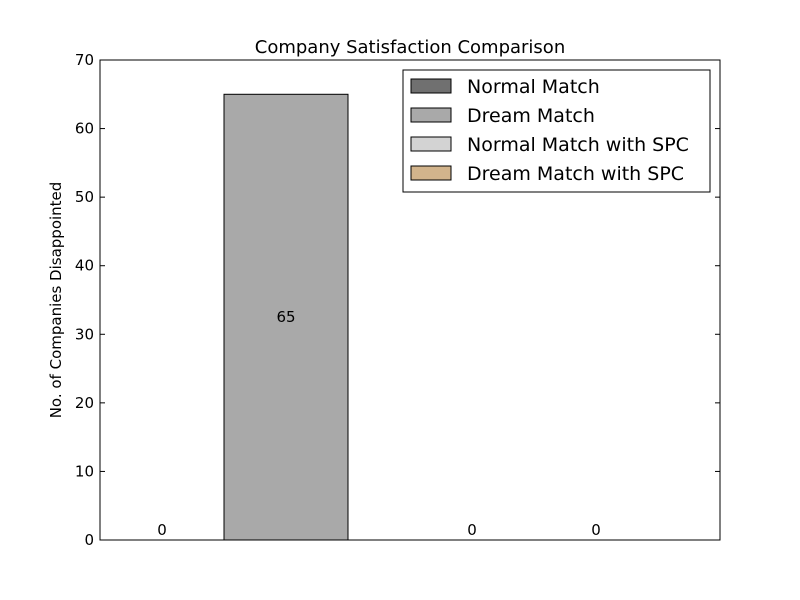  I want to click on chart-title: Company Satisfaction Comparison, so click(410, 47).